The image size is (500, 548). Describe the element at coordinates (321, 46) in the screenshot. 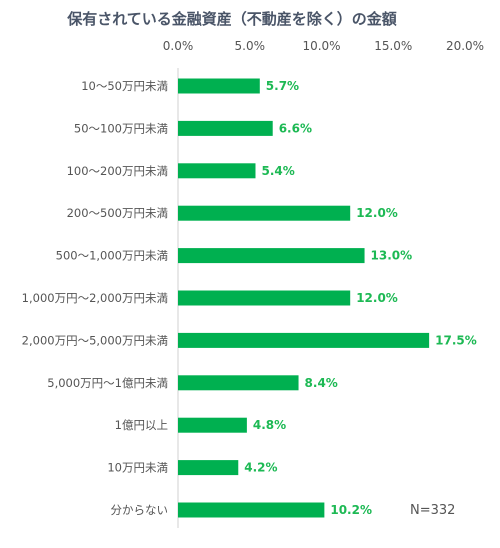

I see `x-tick-label: 10.0%` at that location.